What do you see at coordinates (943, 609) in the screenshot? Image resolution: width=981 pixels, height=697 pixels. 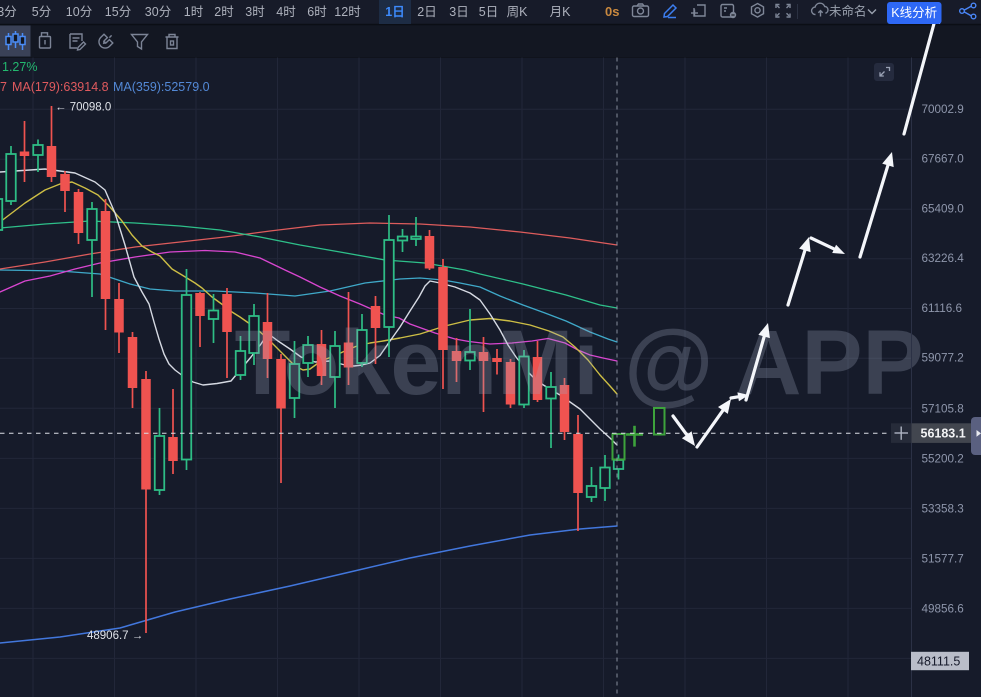 I see `svg-text: 49856.6` at bounding box center [943, 609].